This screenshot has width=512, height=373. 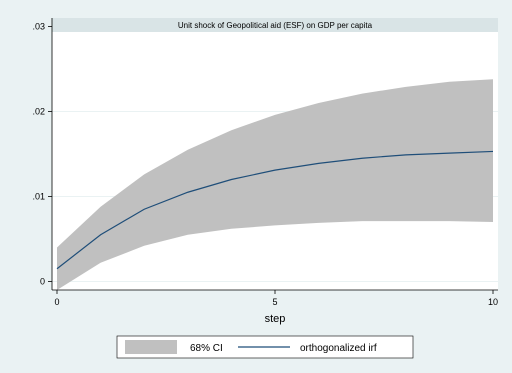 I want to click on x-axis-ticks: 0 5 10, so click(x=276, y=298).